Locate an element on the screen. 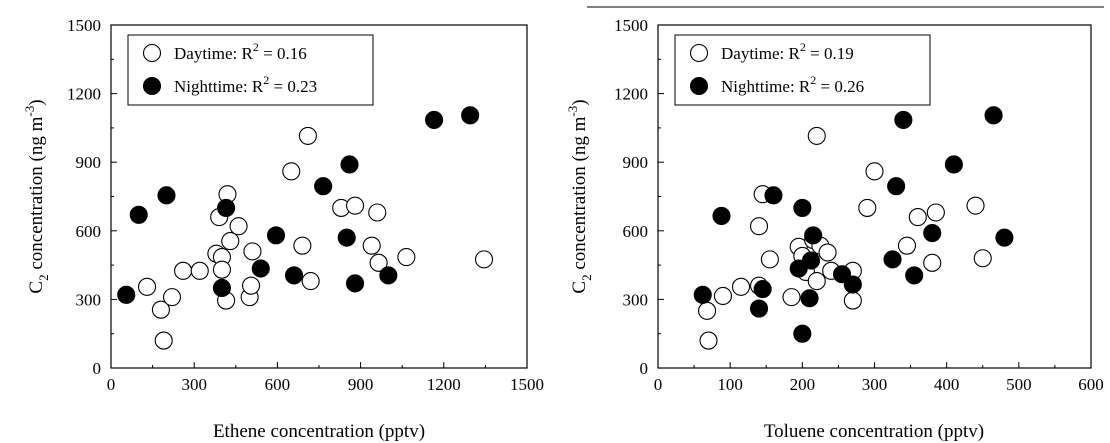 Image resolution: width=1110 pixels, height=443 pixels. y-tick-label: 900 is located at coordinates (89, 162).